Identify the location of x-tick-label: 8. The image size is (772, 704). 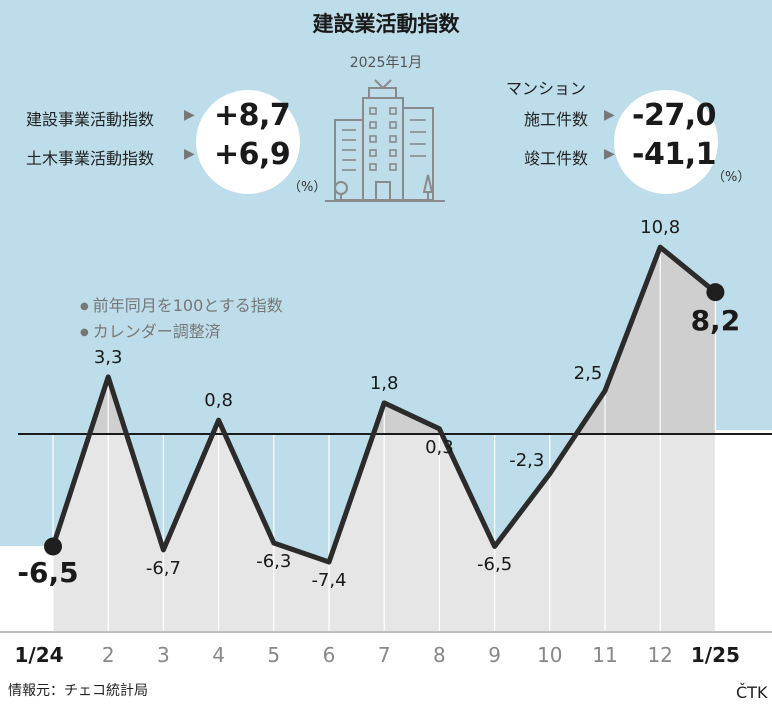
(439, 655).